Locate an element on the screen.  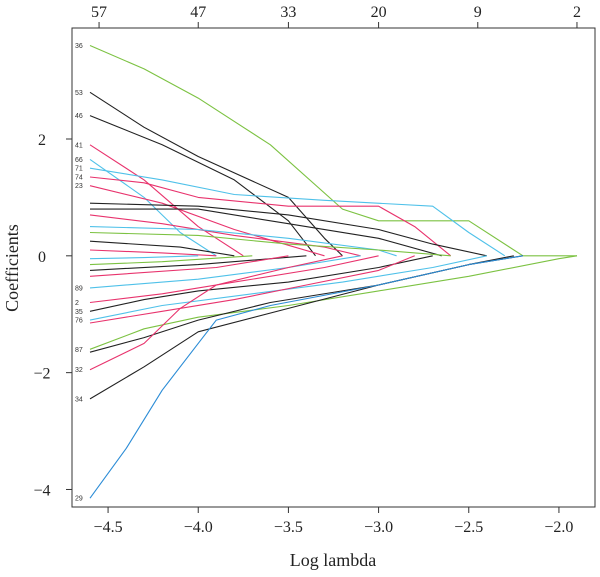
y-axis: −4 −2 0 2 is located at coordinates (52, 315).